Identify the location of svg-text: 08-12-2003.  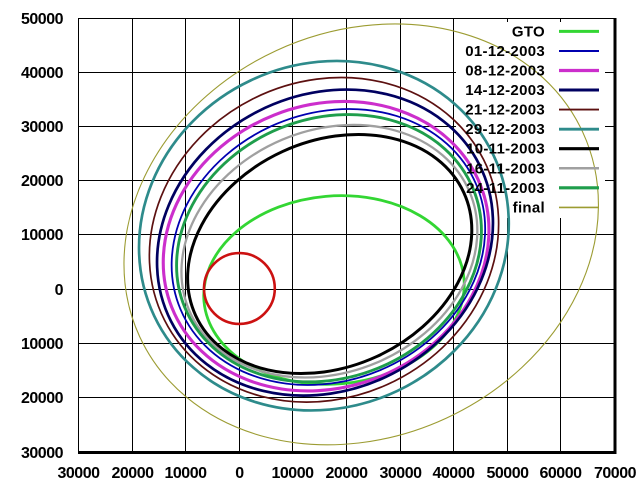
(505, 71).